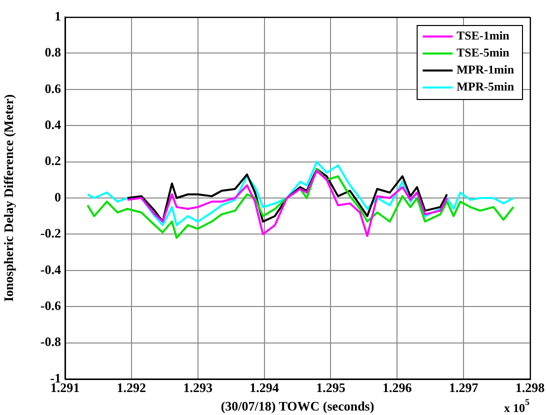  Describe the element at coordinates (131, 388) in the screenshot. I see `x-tick-label: 1.292` at that location.